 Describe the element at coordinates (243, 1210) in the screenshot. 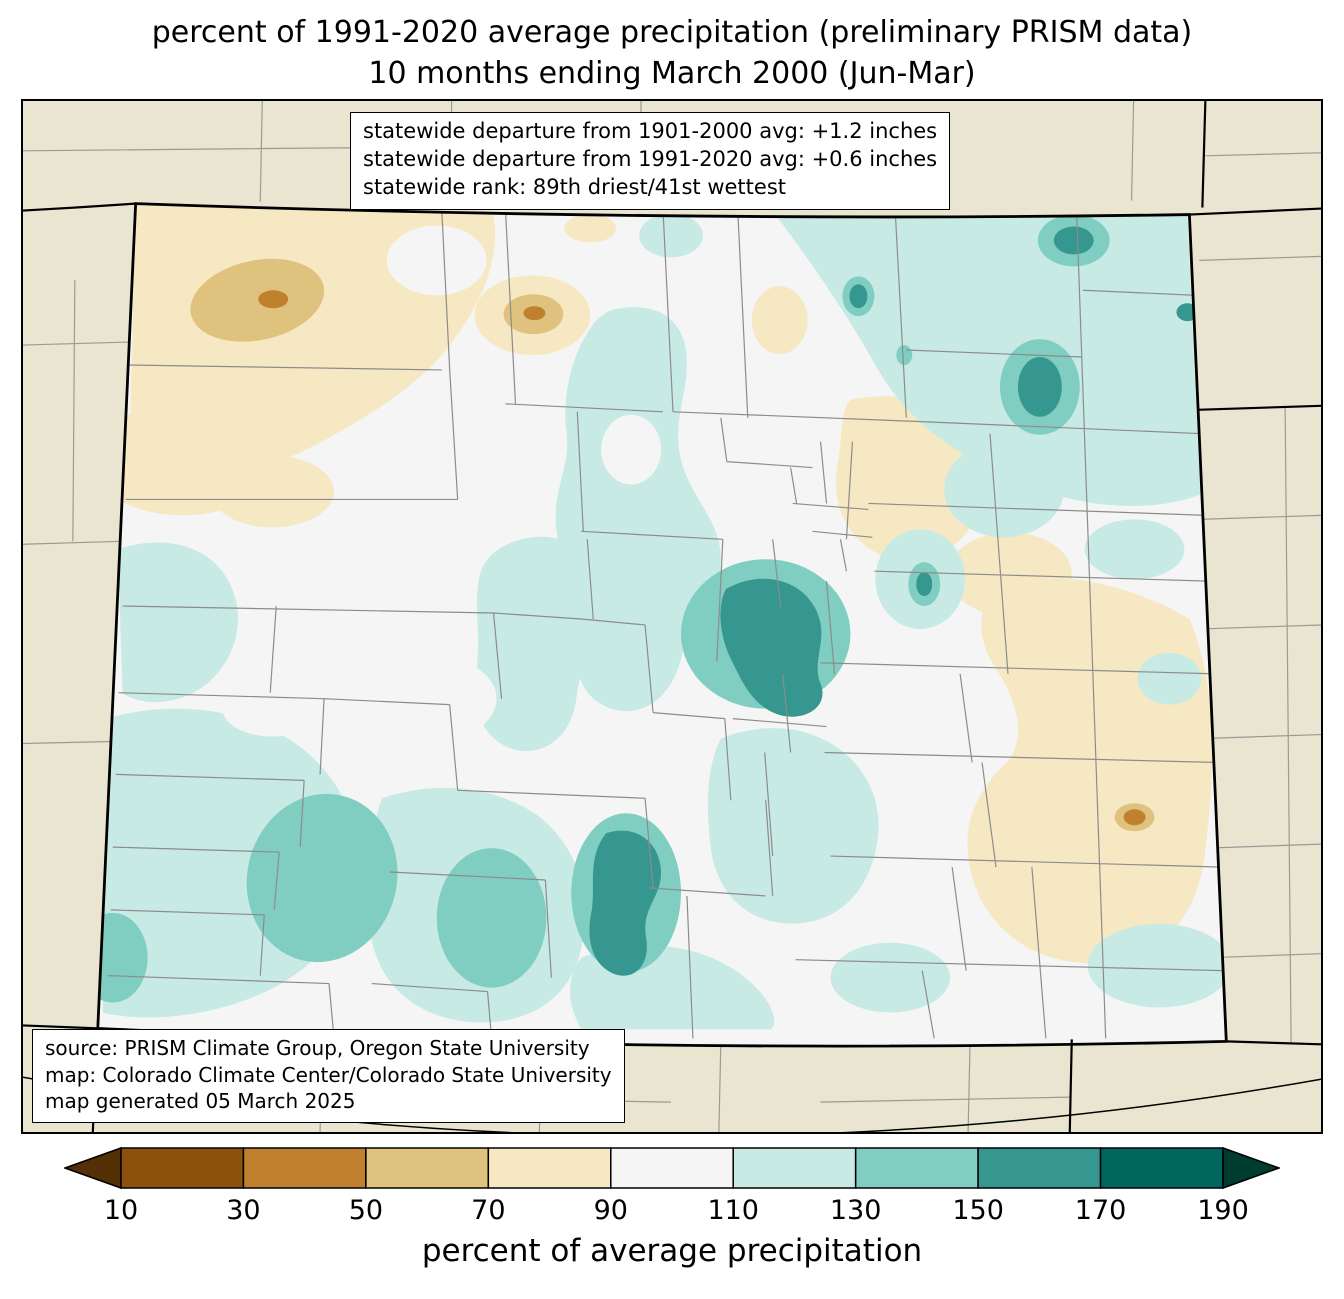

I see `colorbar-tick: 30` at that location.